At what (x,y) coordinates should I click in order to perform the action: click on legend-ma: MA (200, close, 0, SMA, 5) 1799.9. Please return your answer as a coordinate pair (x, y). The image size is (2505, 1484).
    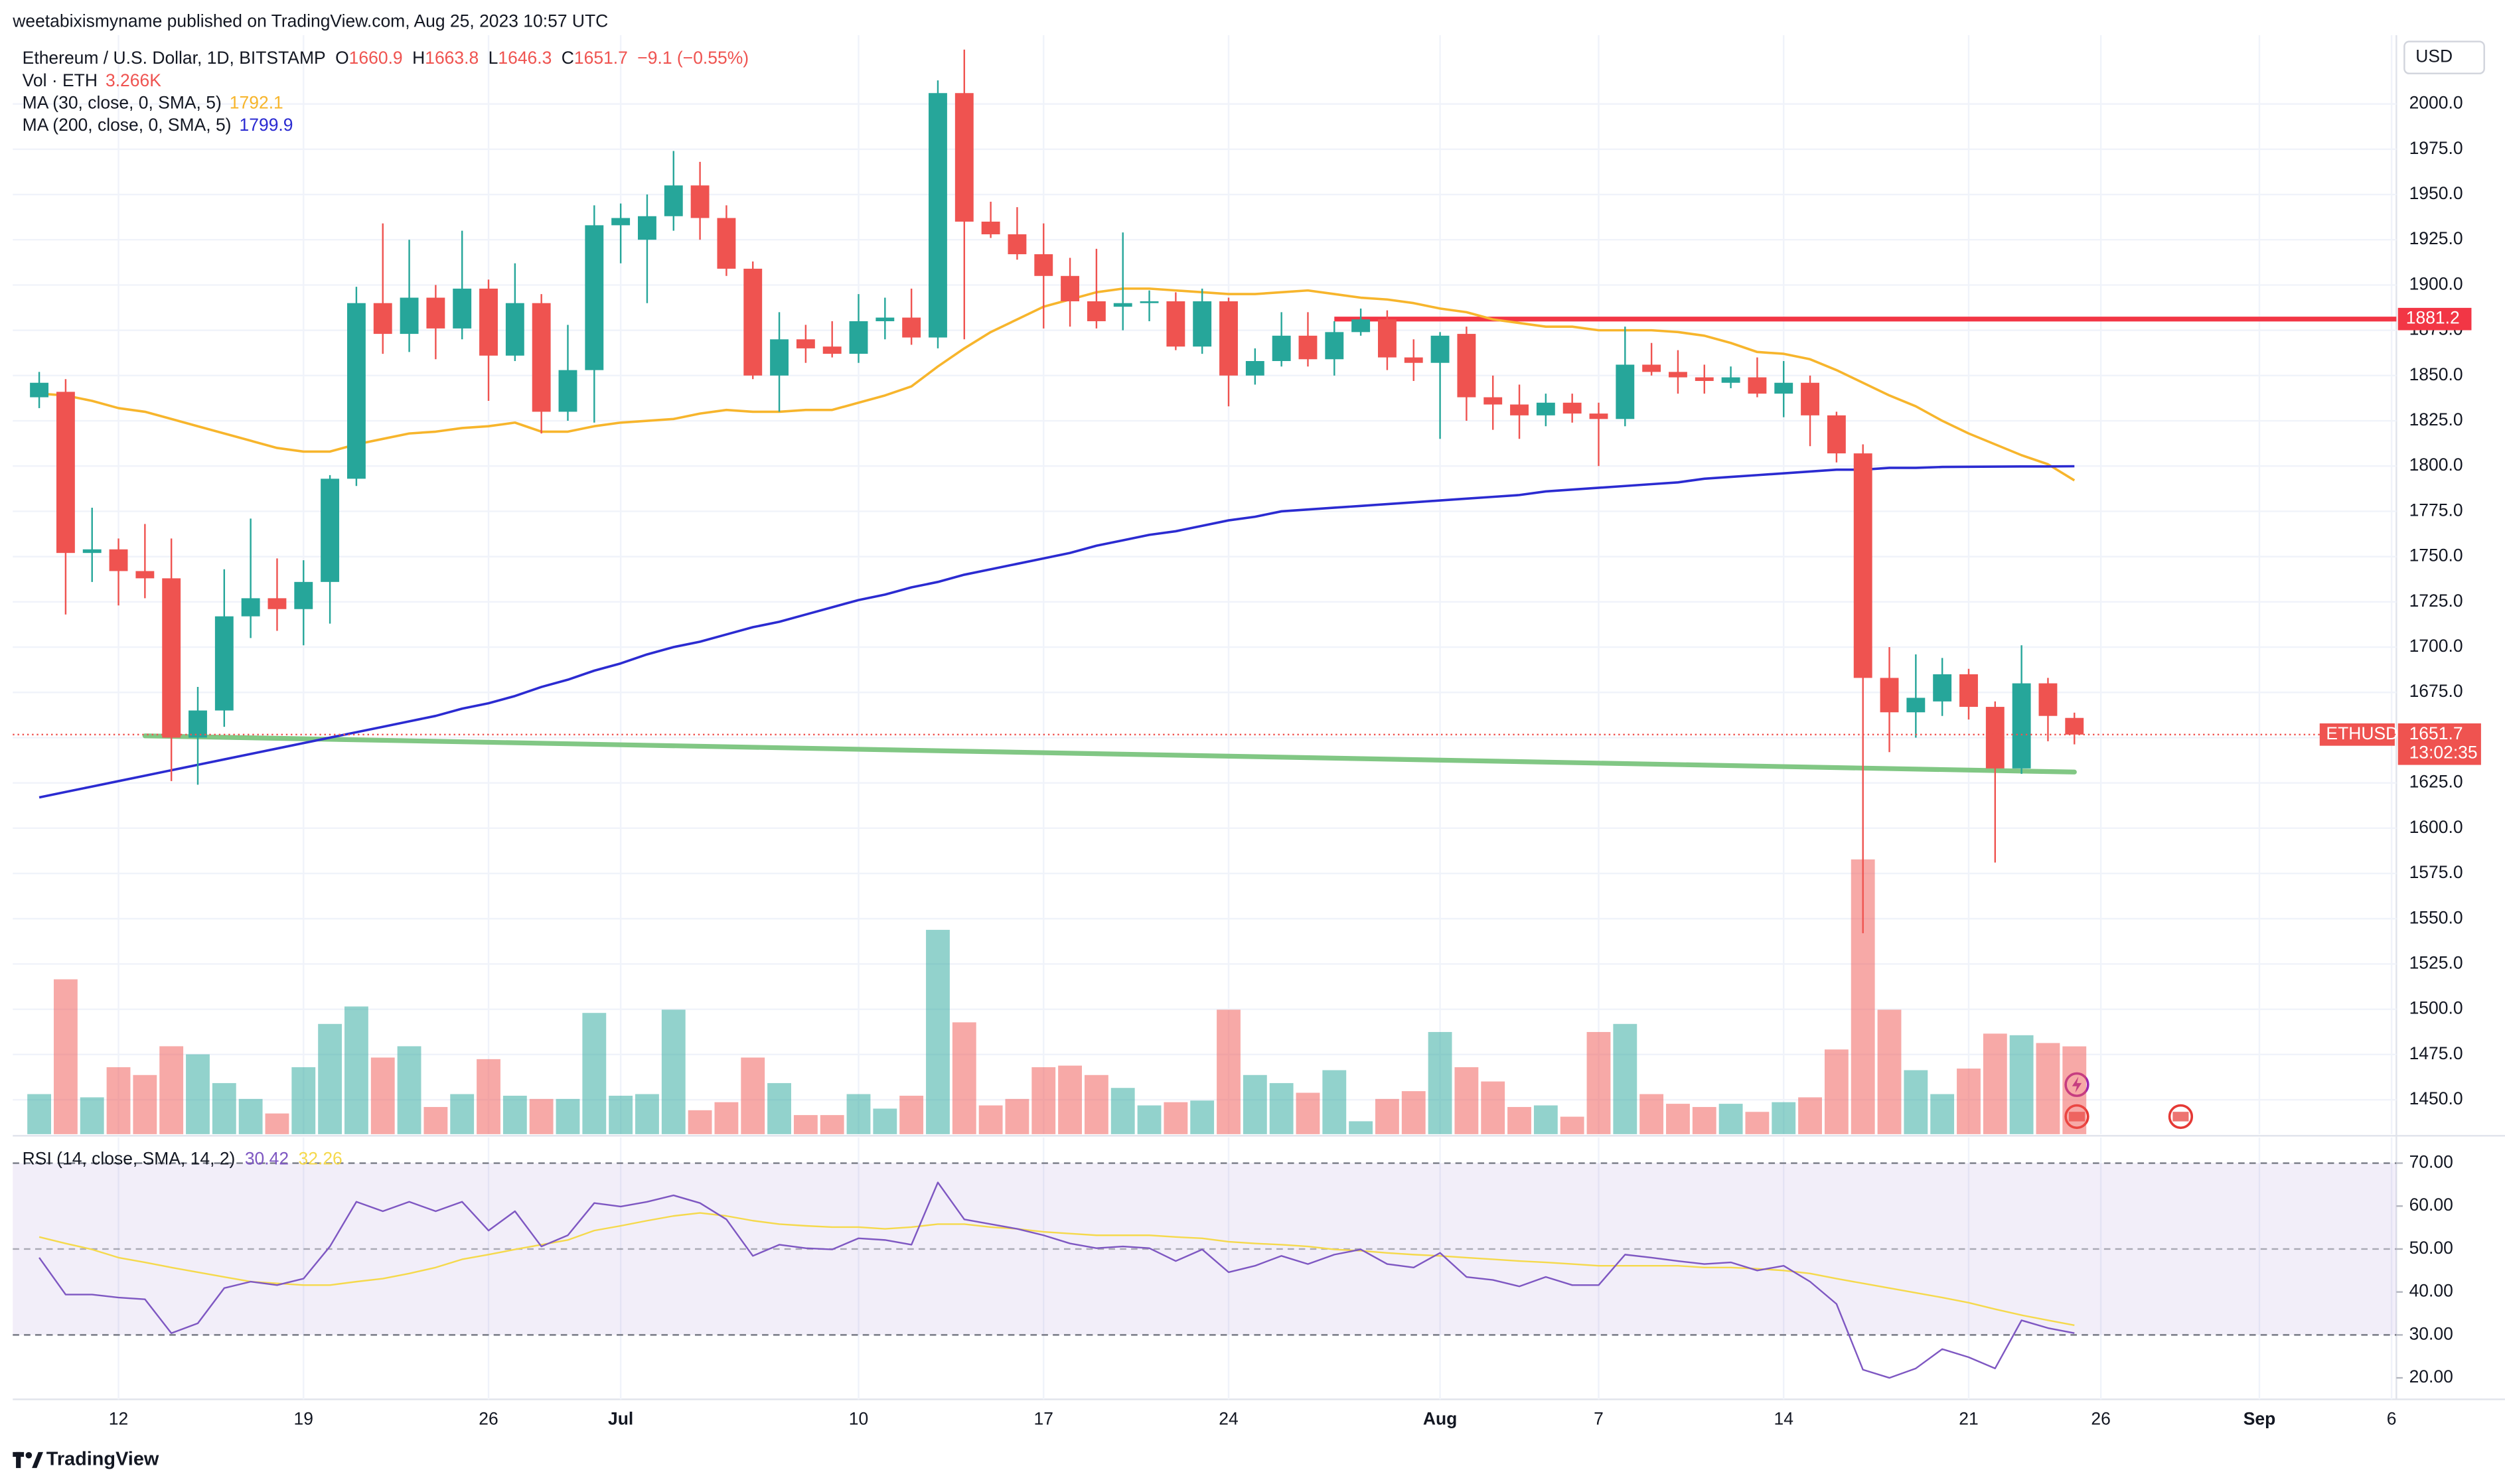
    Looking at the image, I should click on (158, 125).